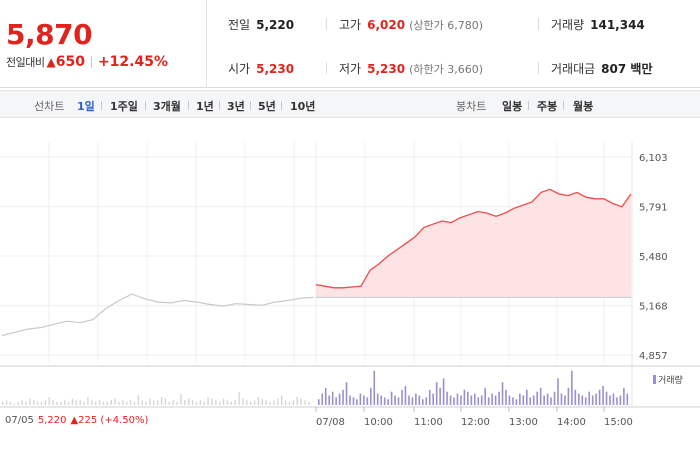  What do you see at coordinates (411, 24) in the screenshot?
I see `stat-high: 고가 6,020 (상한가 6,780)` at bounding box center [411, 24].